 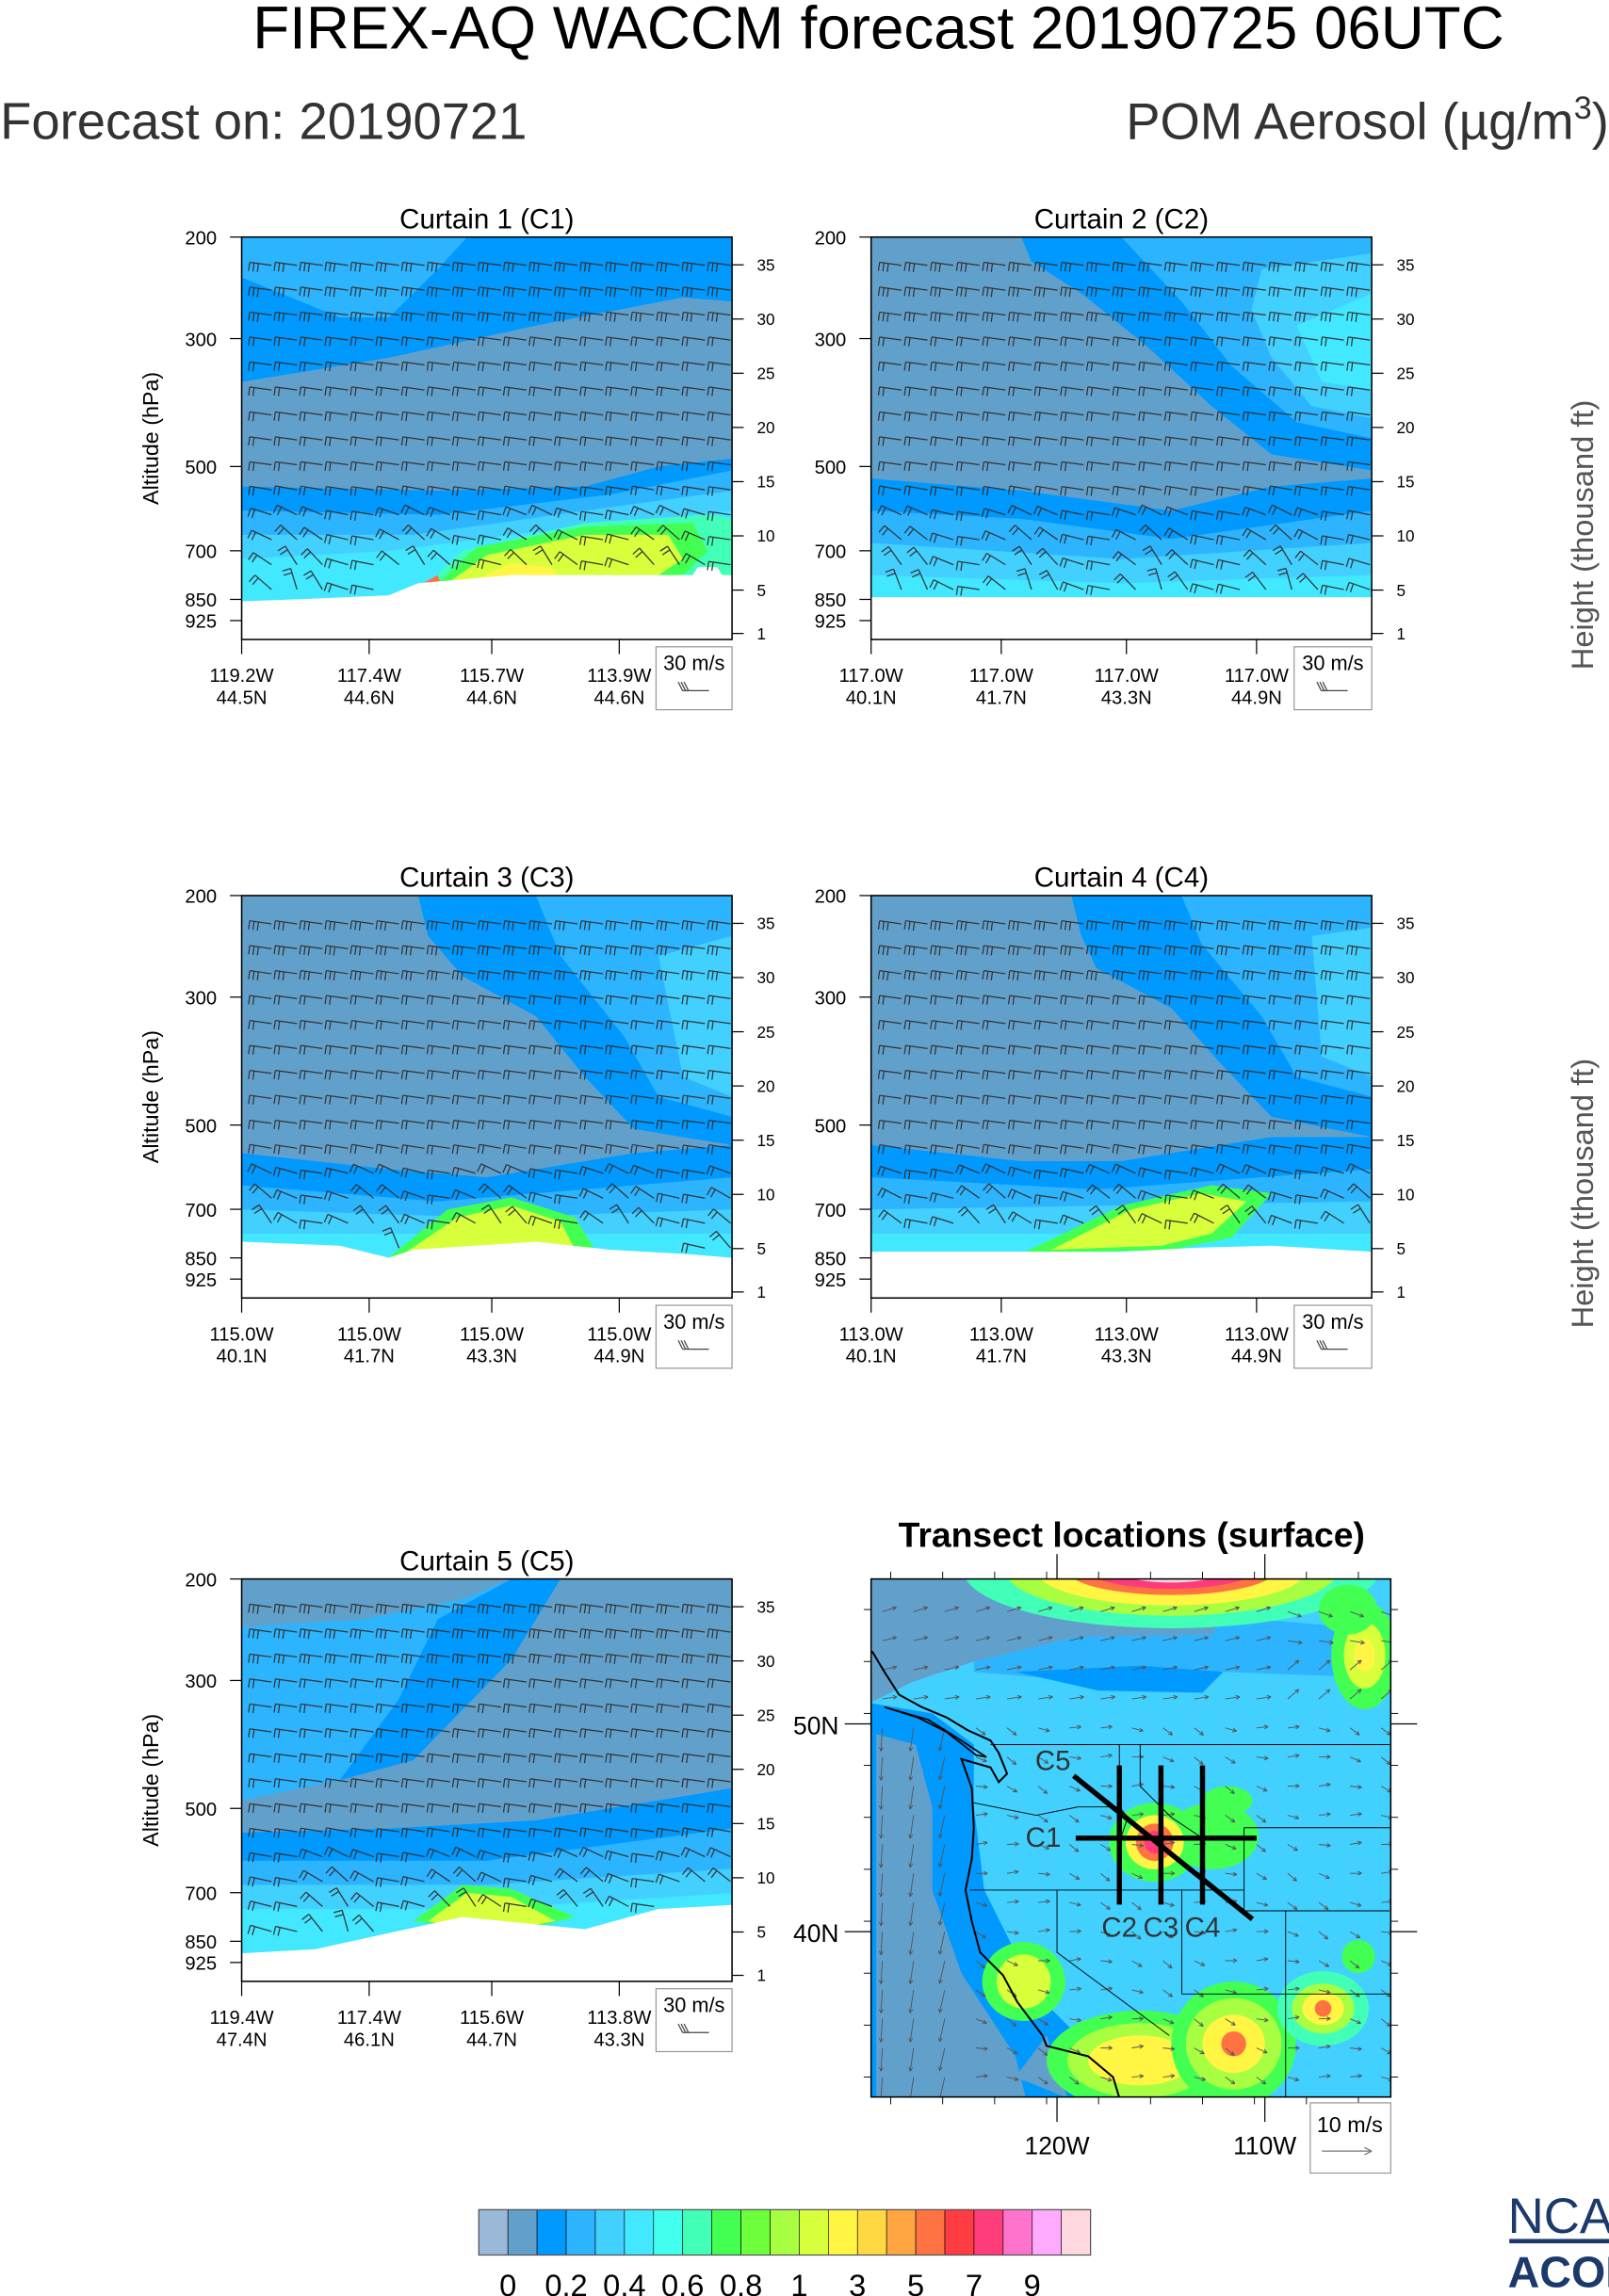 What do you see at coordinates (201, 1894) in the screenshot?
I see `y-tick-label: 700` at bounding box center [201, 1894].